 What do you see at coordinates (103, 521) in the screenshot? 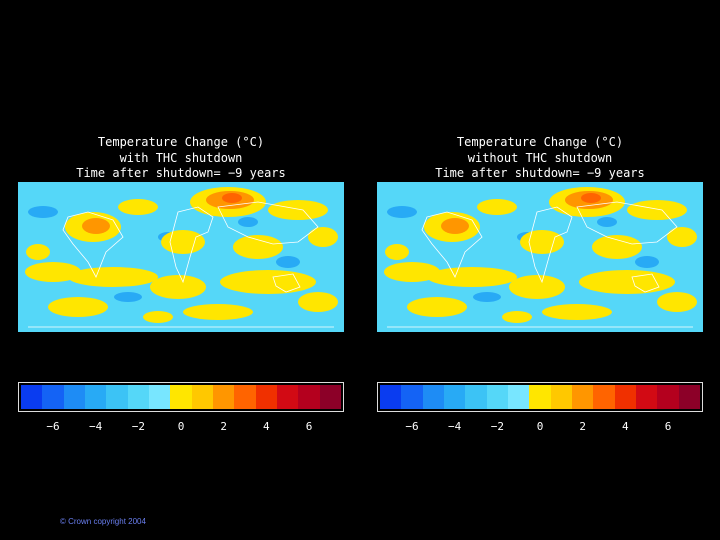
I see `copyright-notice: © Crown copyright 2004` at bounding box center [103, 521].